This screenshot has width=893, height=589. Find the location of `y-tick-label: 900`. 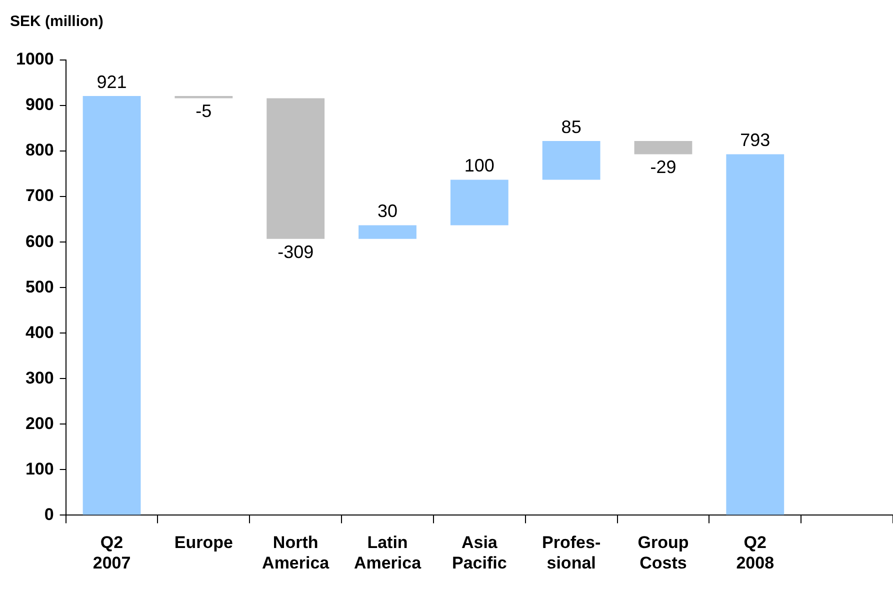

y-tick-label: 900 is located at coordinates (39, 104).